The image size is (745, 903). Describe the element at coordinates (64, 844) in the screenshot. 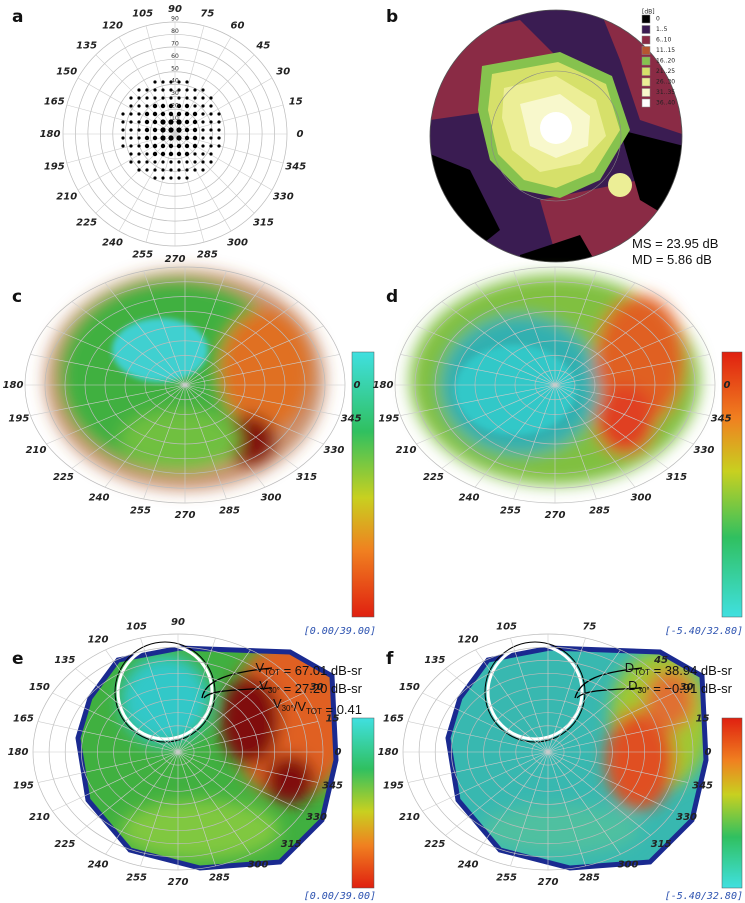

I see `angle-label: 225` at that location.